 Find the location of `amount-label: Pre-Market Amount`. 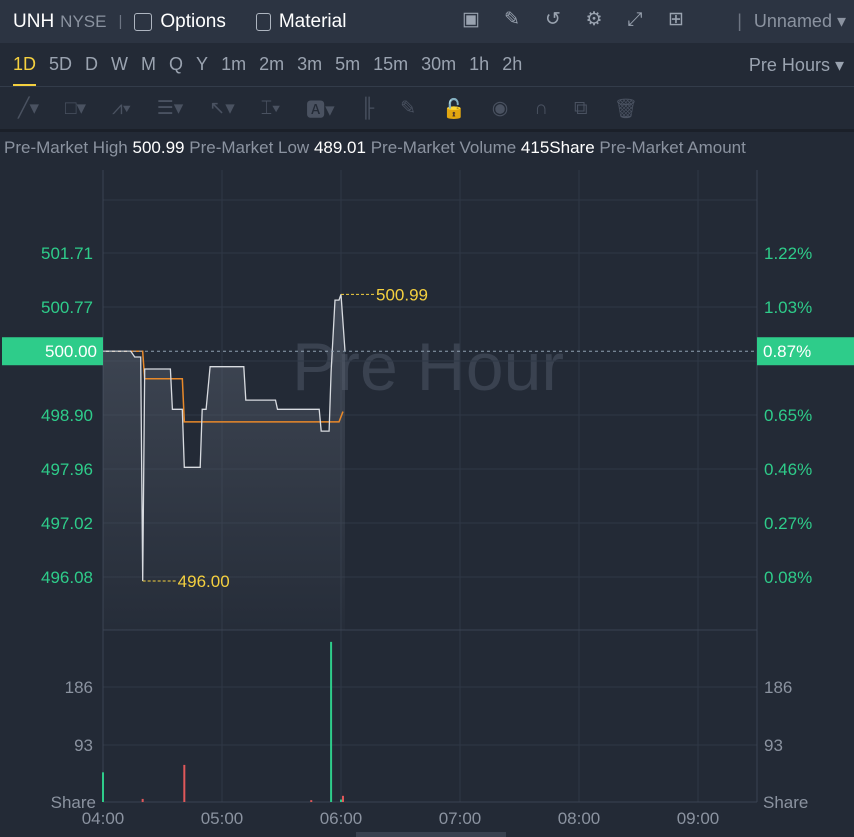

amount-label: Pre-Market Amount is located at coordinates (672, 147).